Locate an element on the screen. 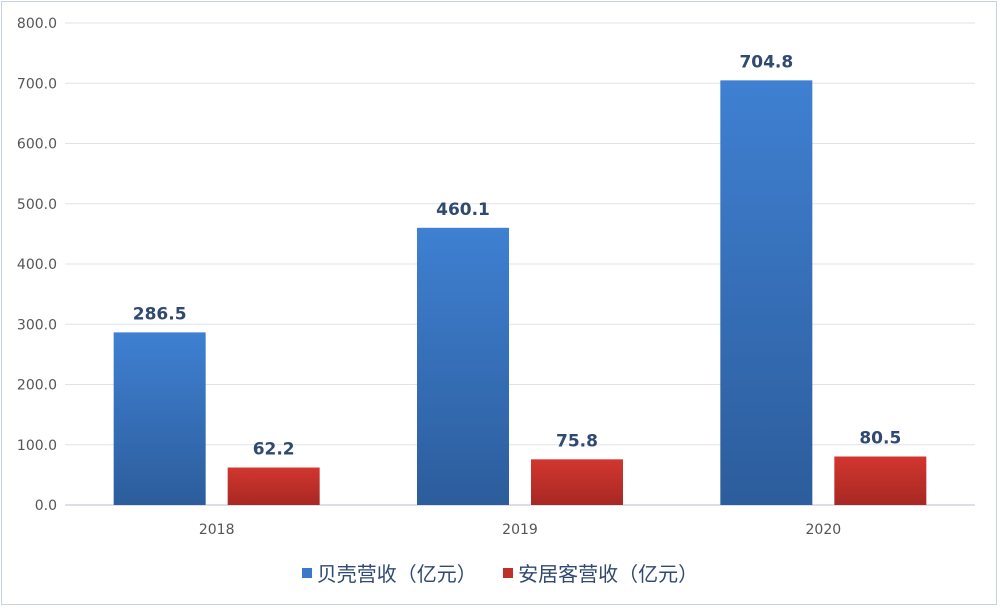 Image resolution: width=1000 pixels, height=608 pixels. y-tick-label: 600.0 is located at coordinates (37, 145).